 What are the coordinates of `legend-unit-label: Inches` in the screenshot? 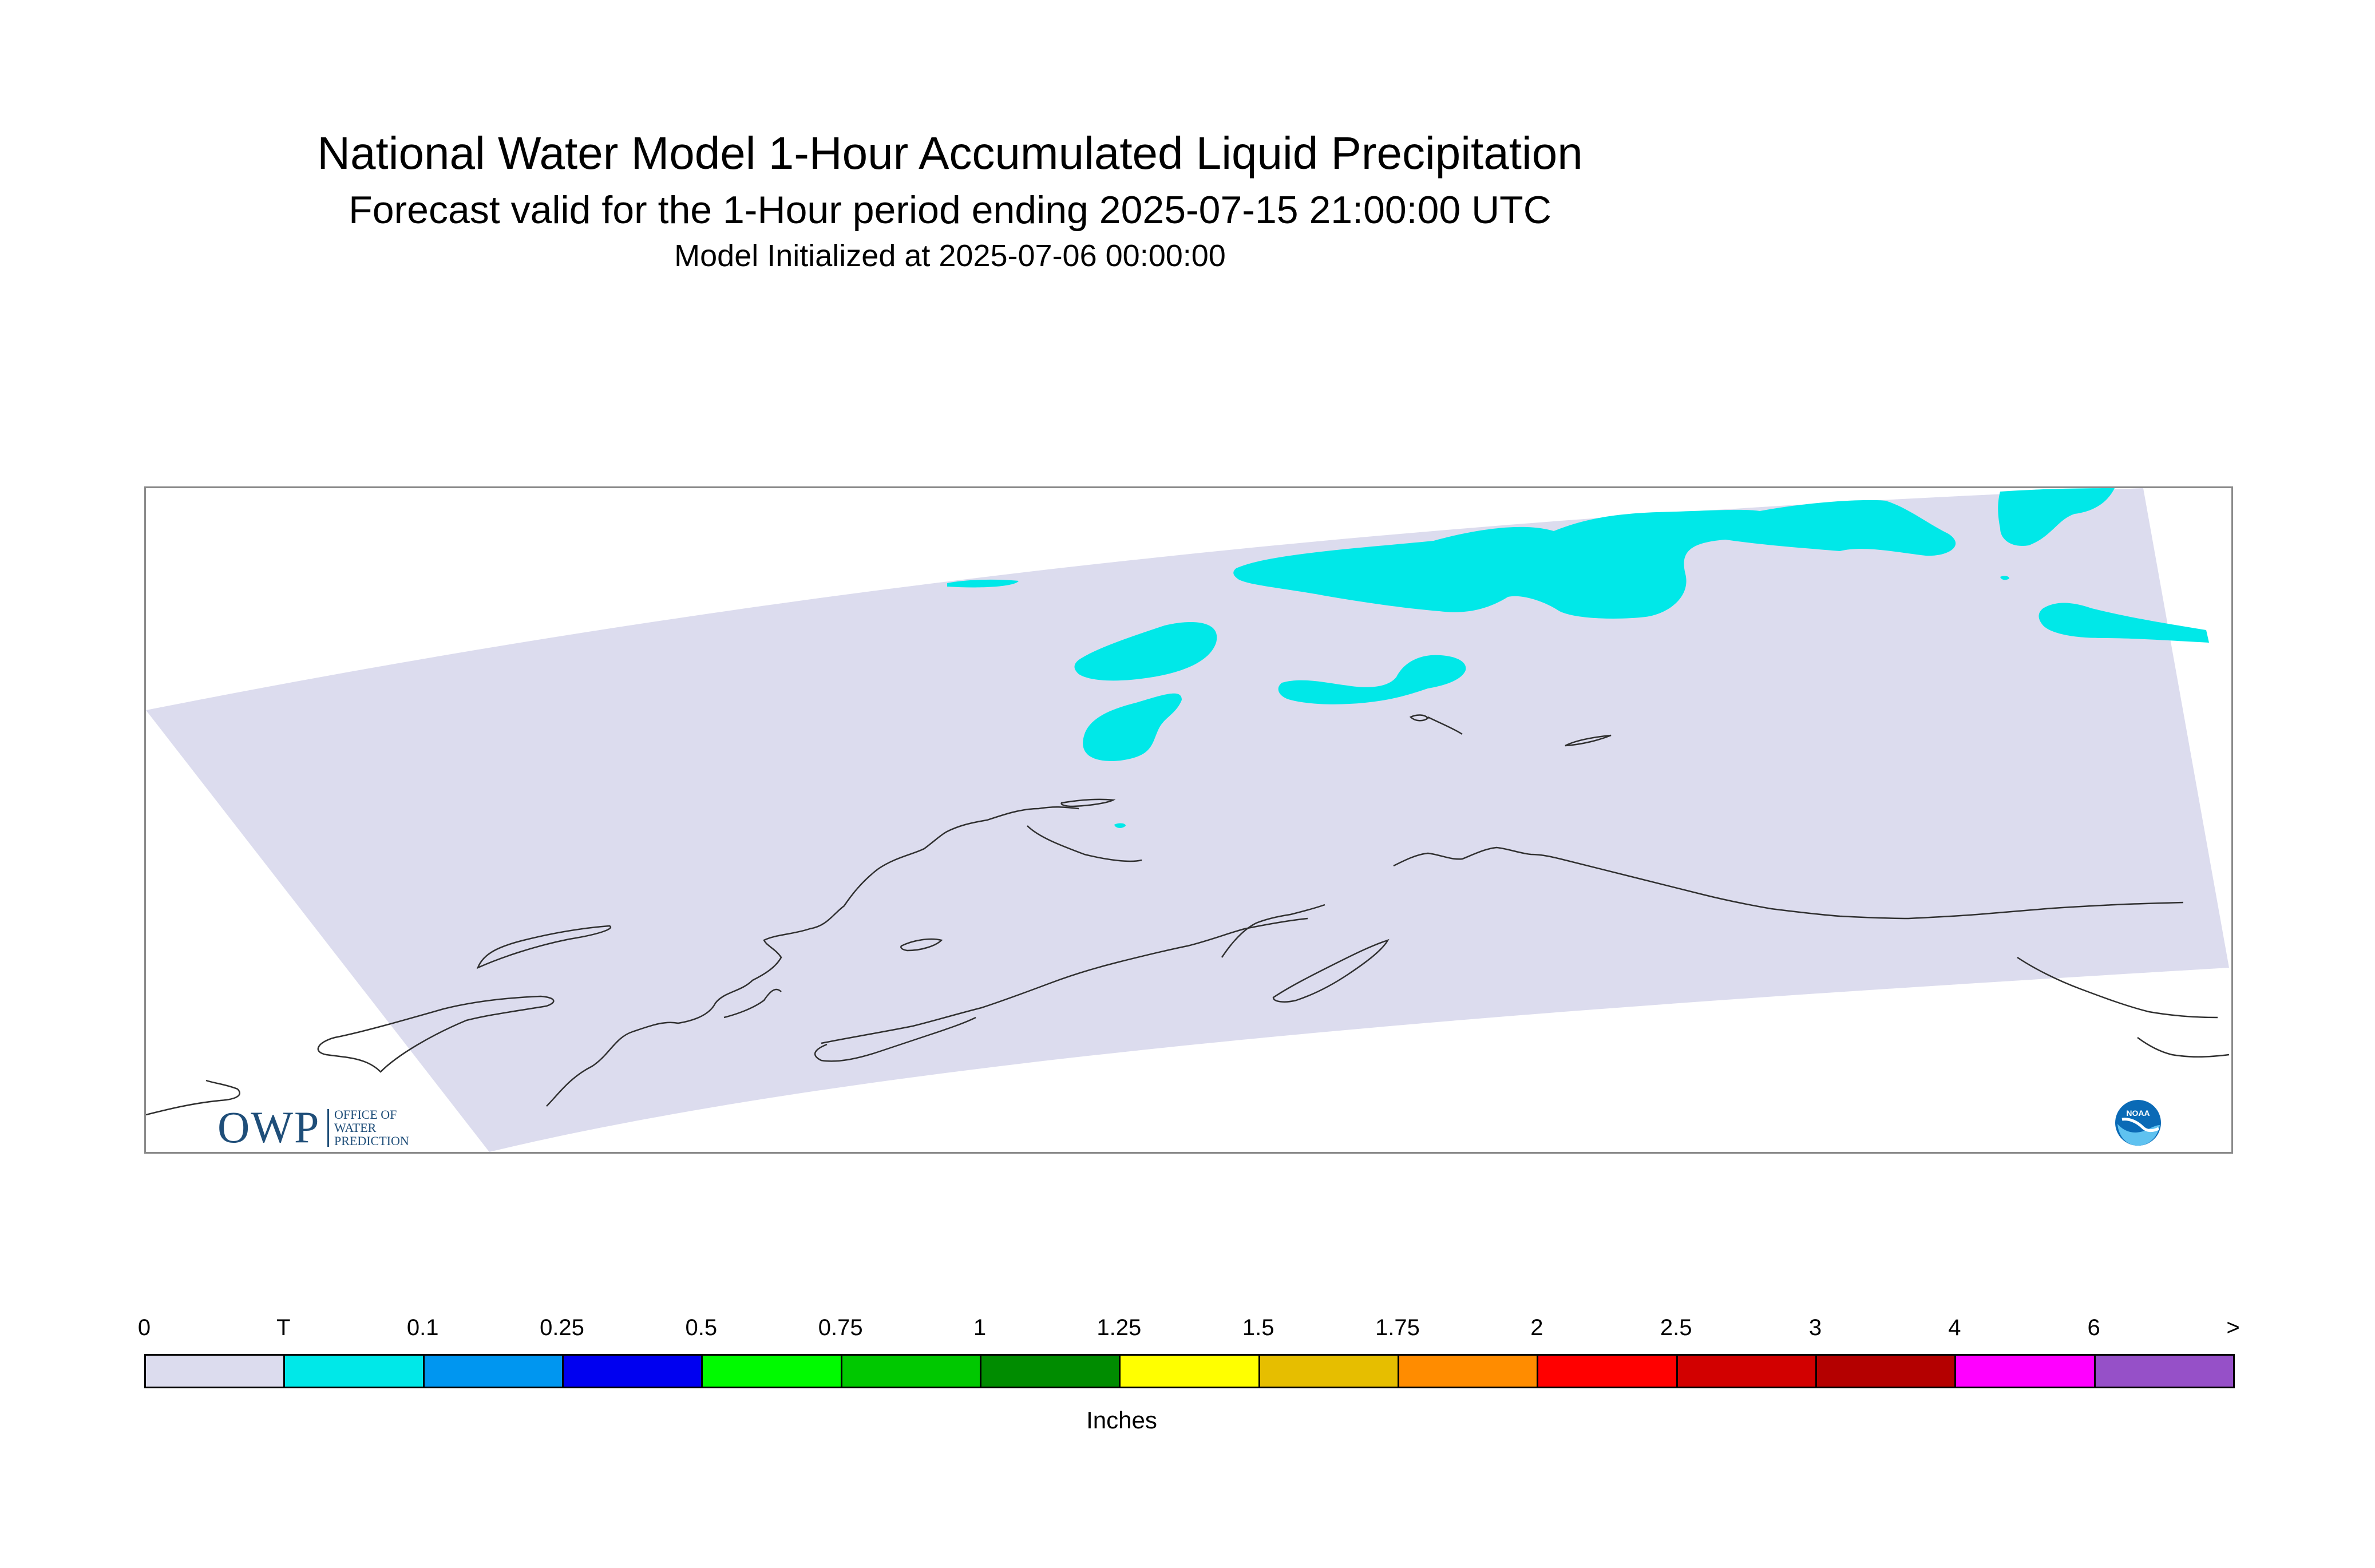 It's located at (1122, 1420).